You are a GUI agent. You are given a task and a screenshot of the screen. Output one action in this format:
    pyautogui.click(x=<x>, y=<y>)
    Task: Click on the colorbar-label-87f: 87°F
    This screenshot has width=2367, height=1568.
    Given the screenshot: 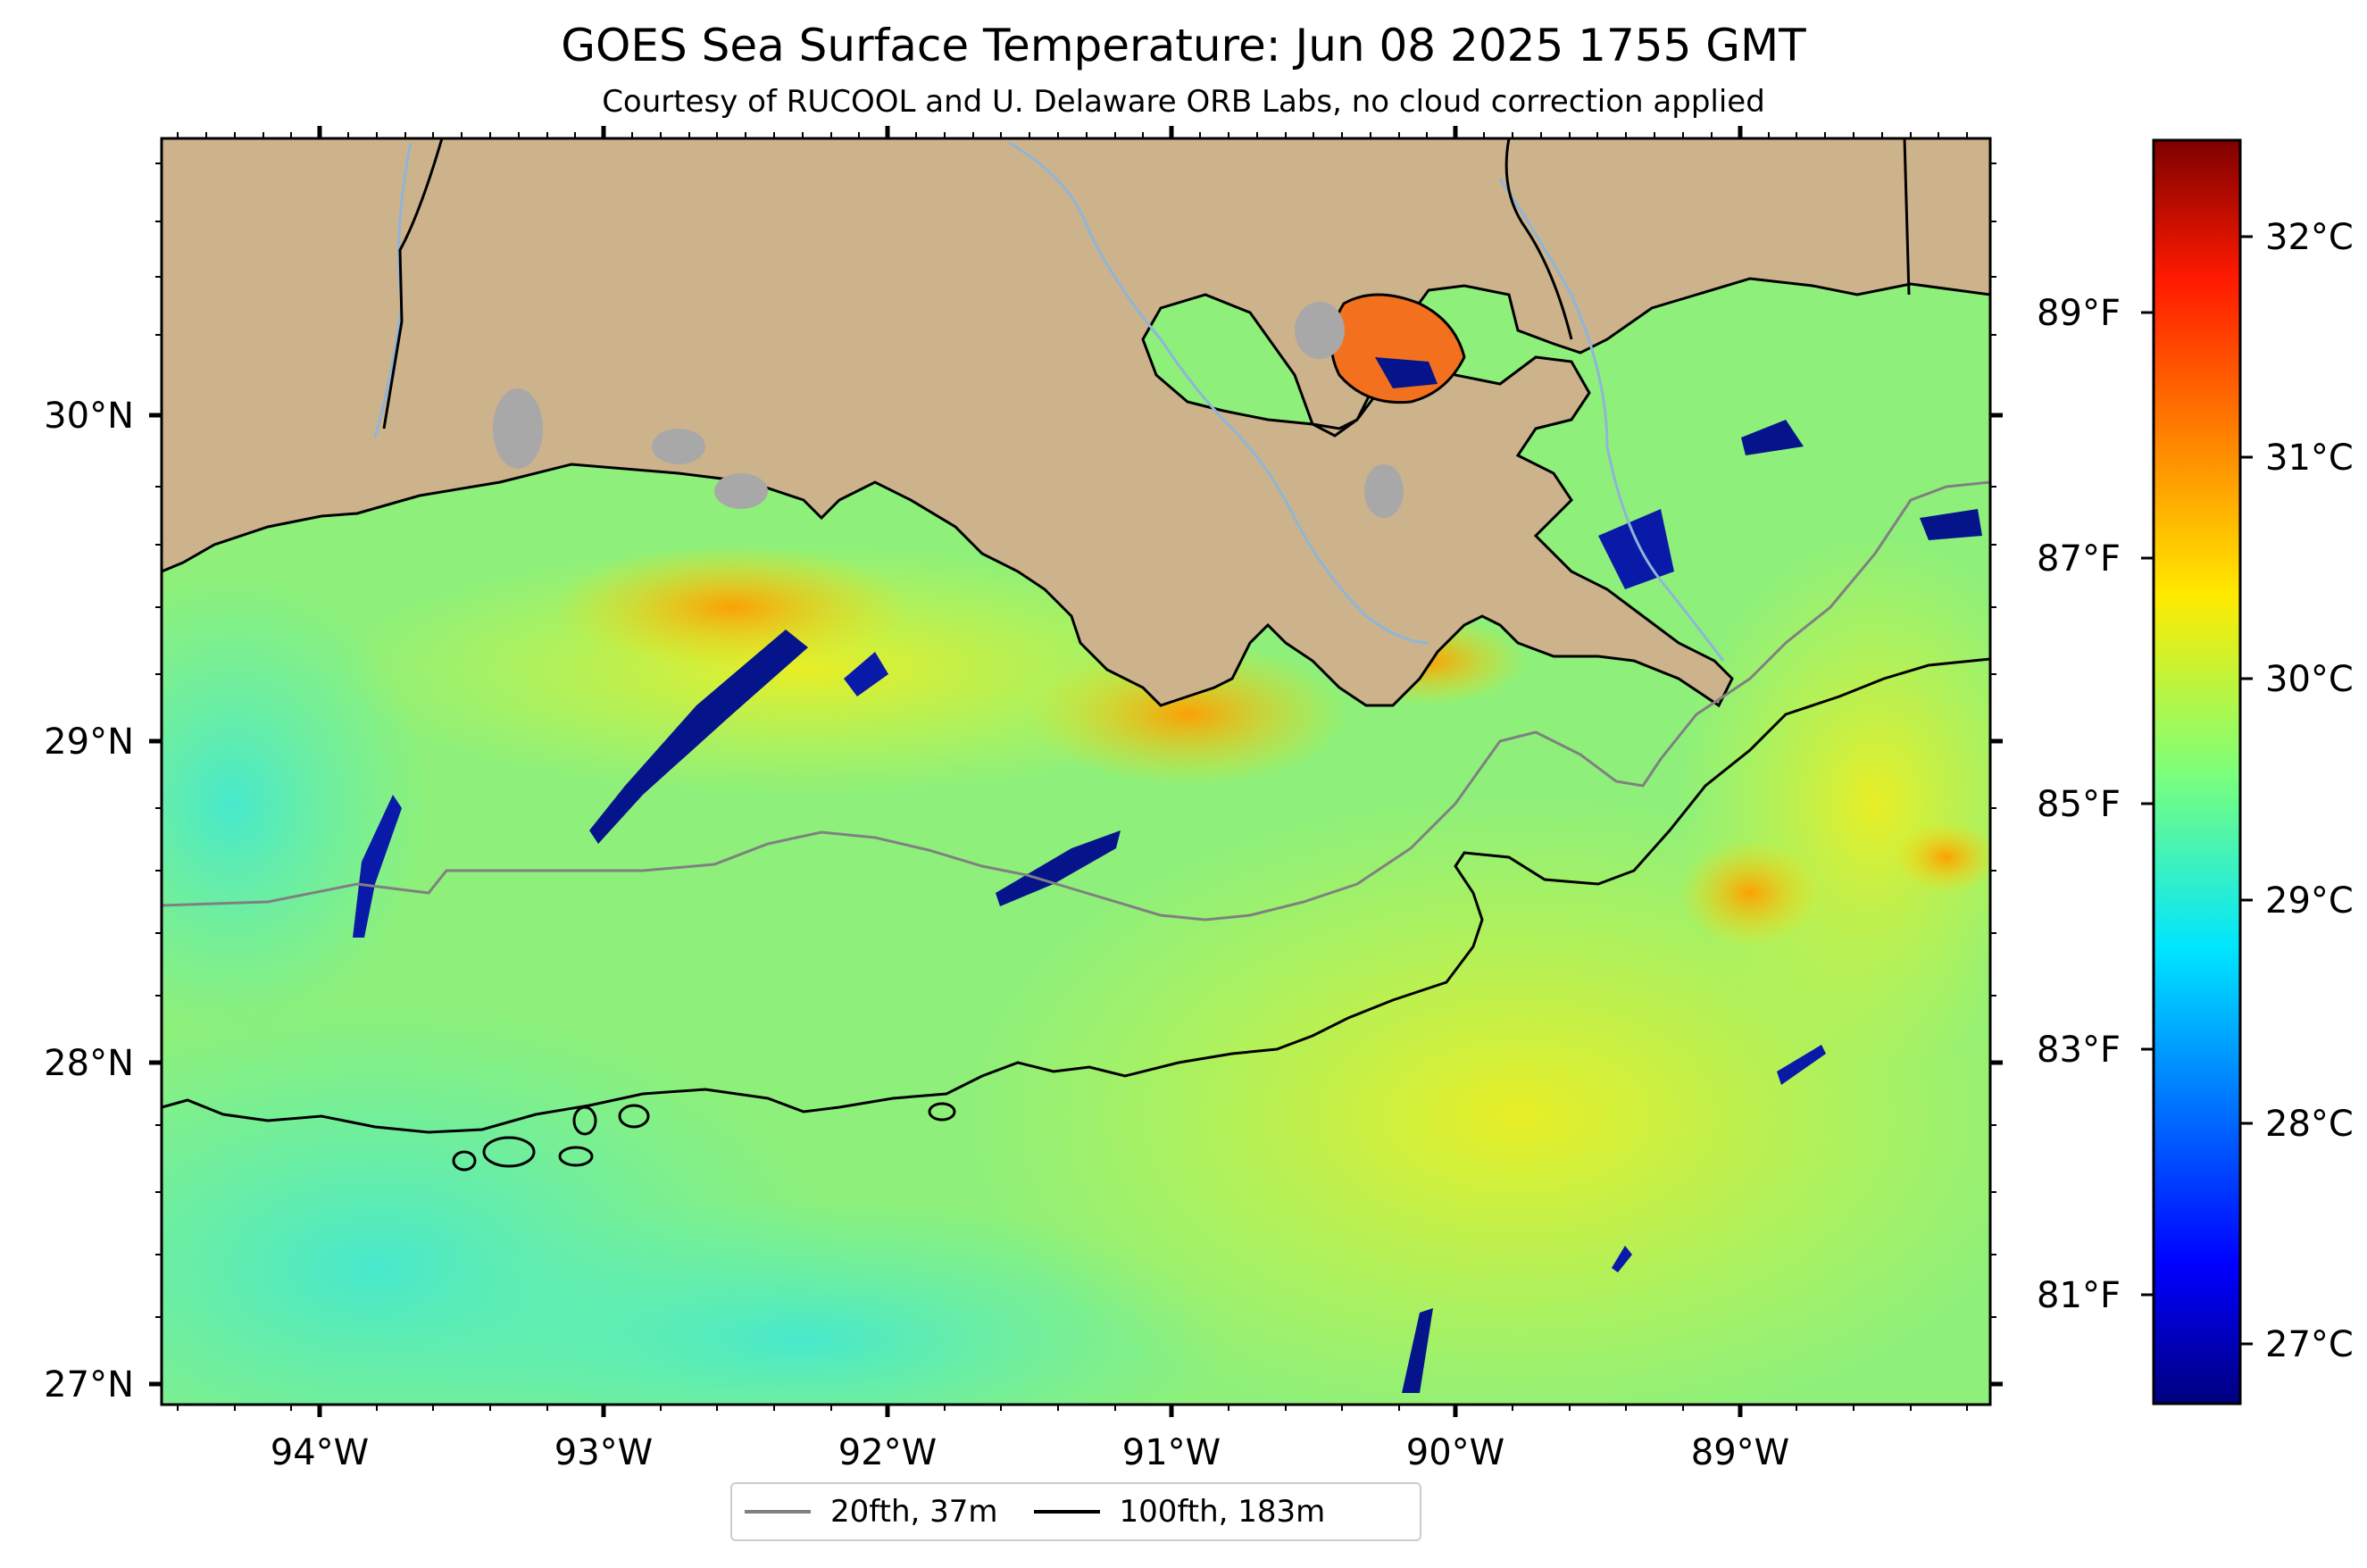 What is the action you would take?
    pyautogui.click(x=2079, y=559)
    